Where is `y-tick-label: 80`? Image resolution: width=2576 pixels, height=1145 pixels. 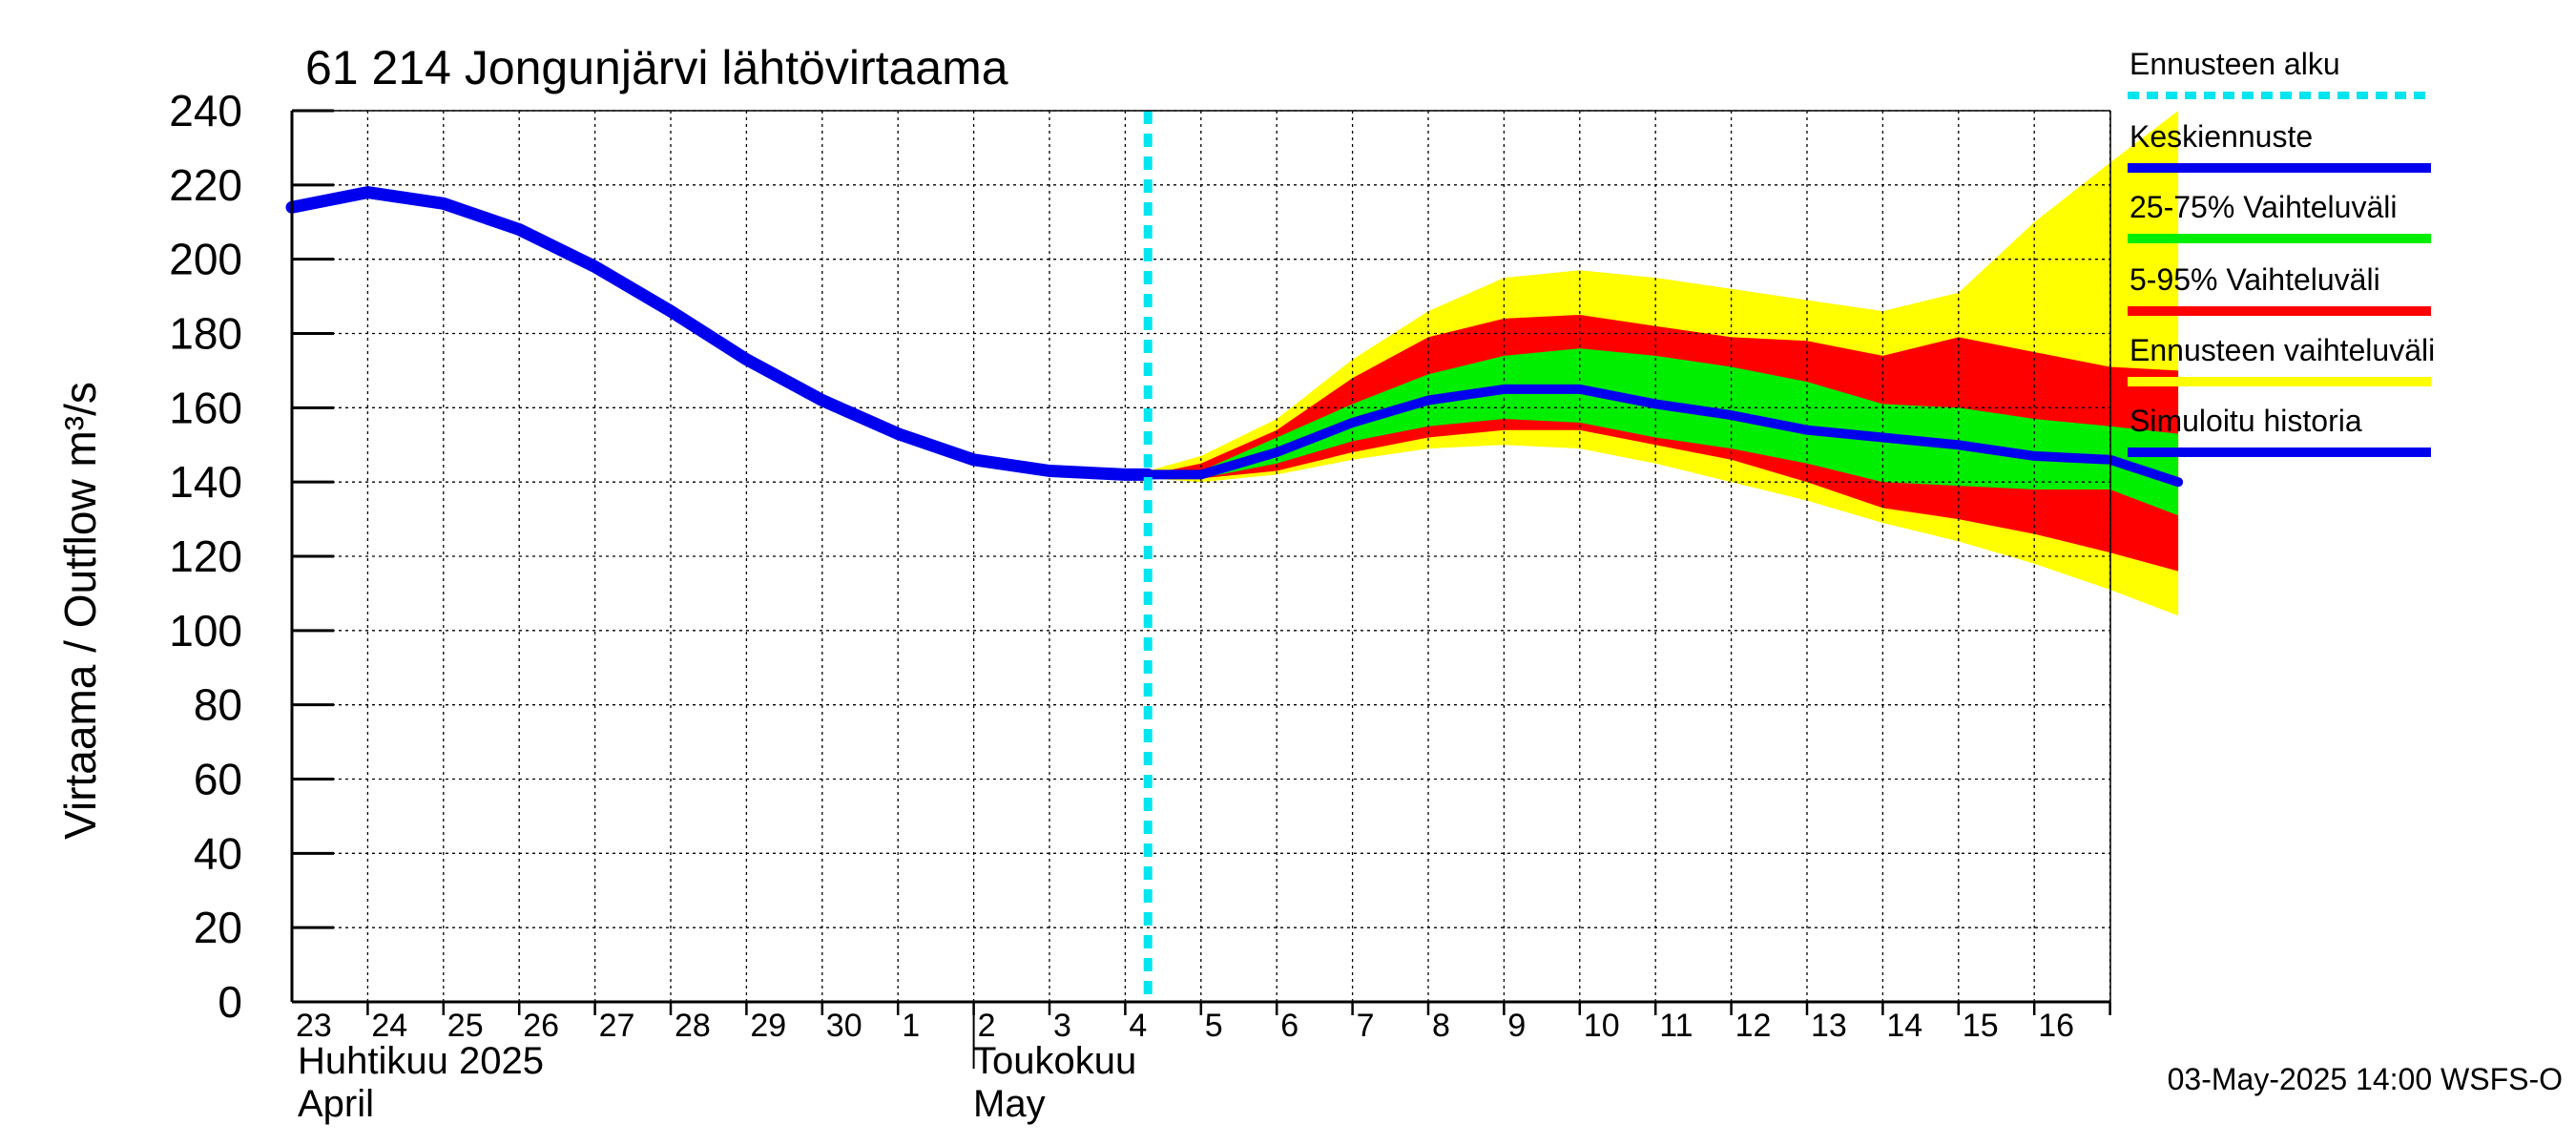 y-tick-label: 80 is located at coordinates (218, 705).